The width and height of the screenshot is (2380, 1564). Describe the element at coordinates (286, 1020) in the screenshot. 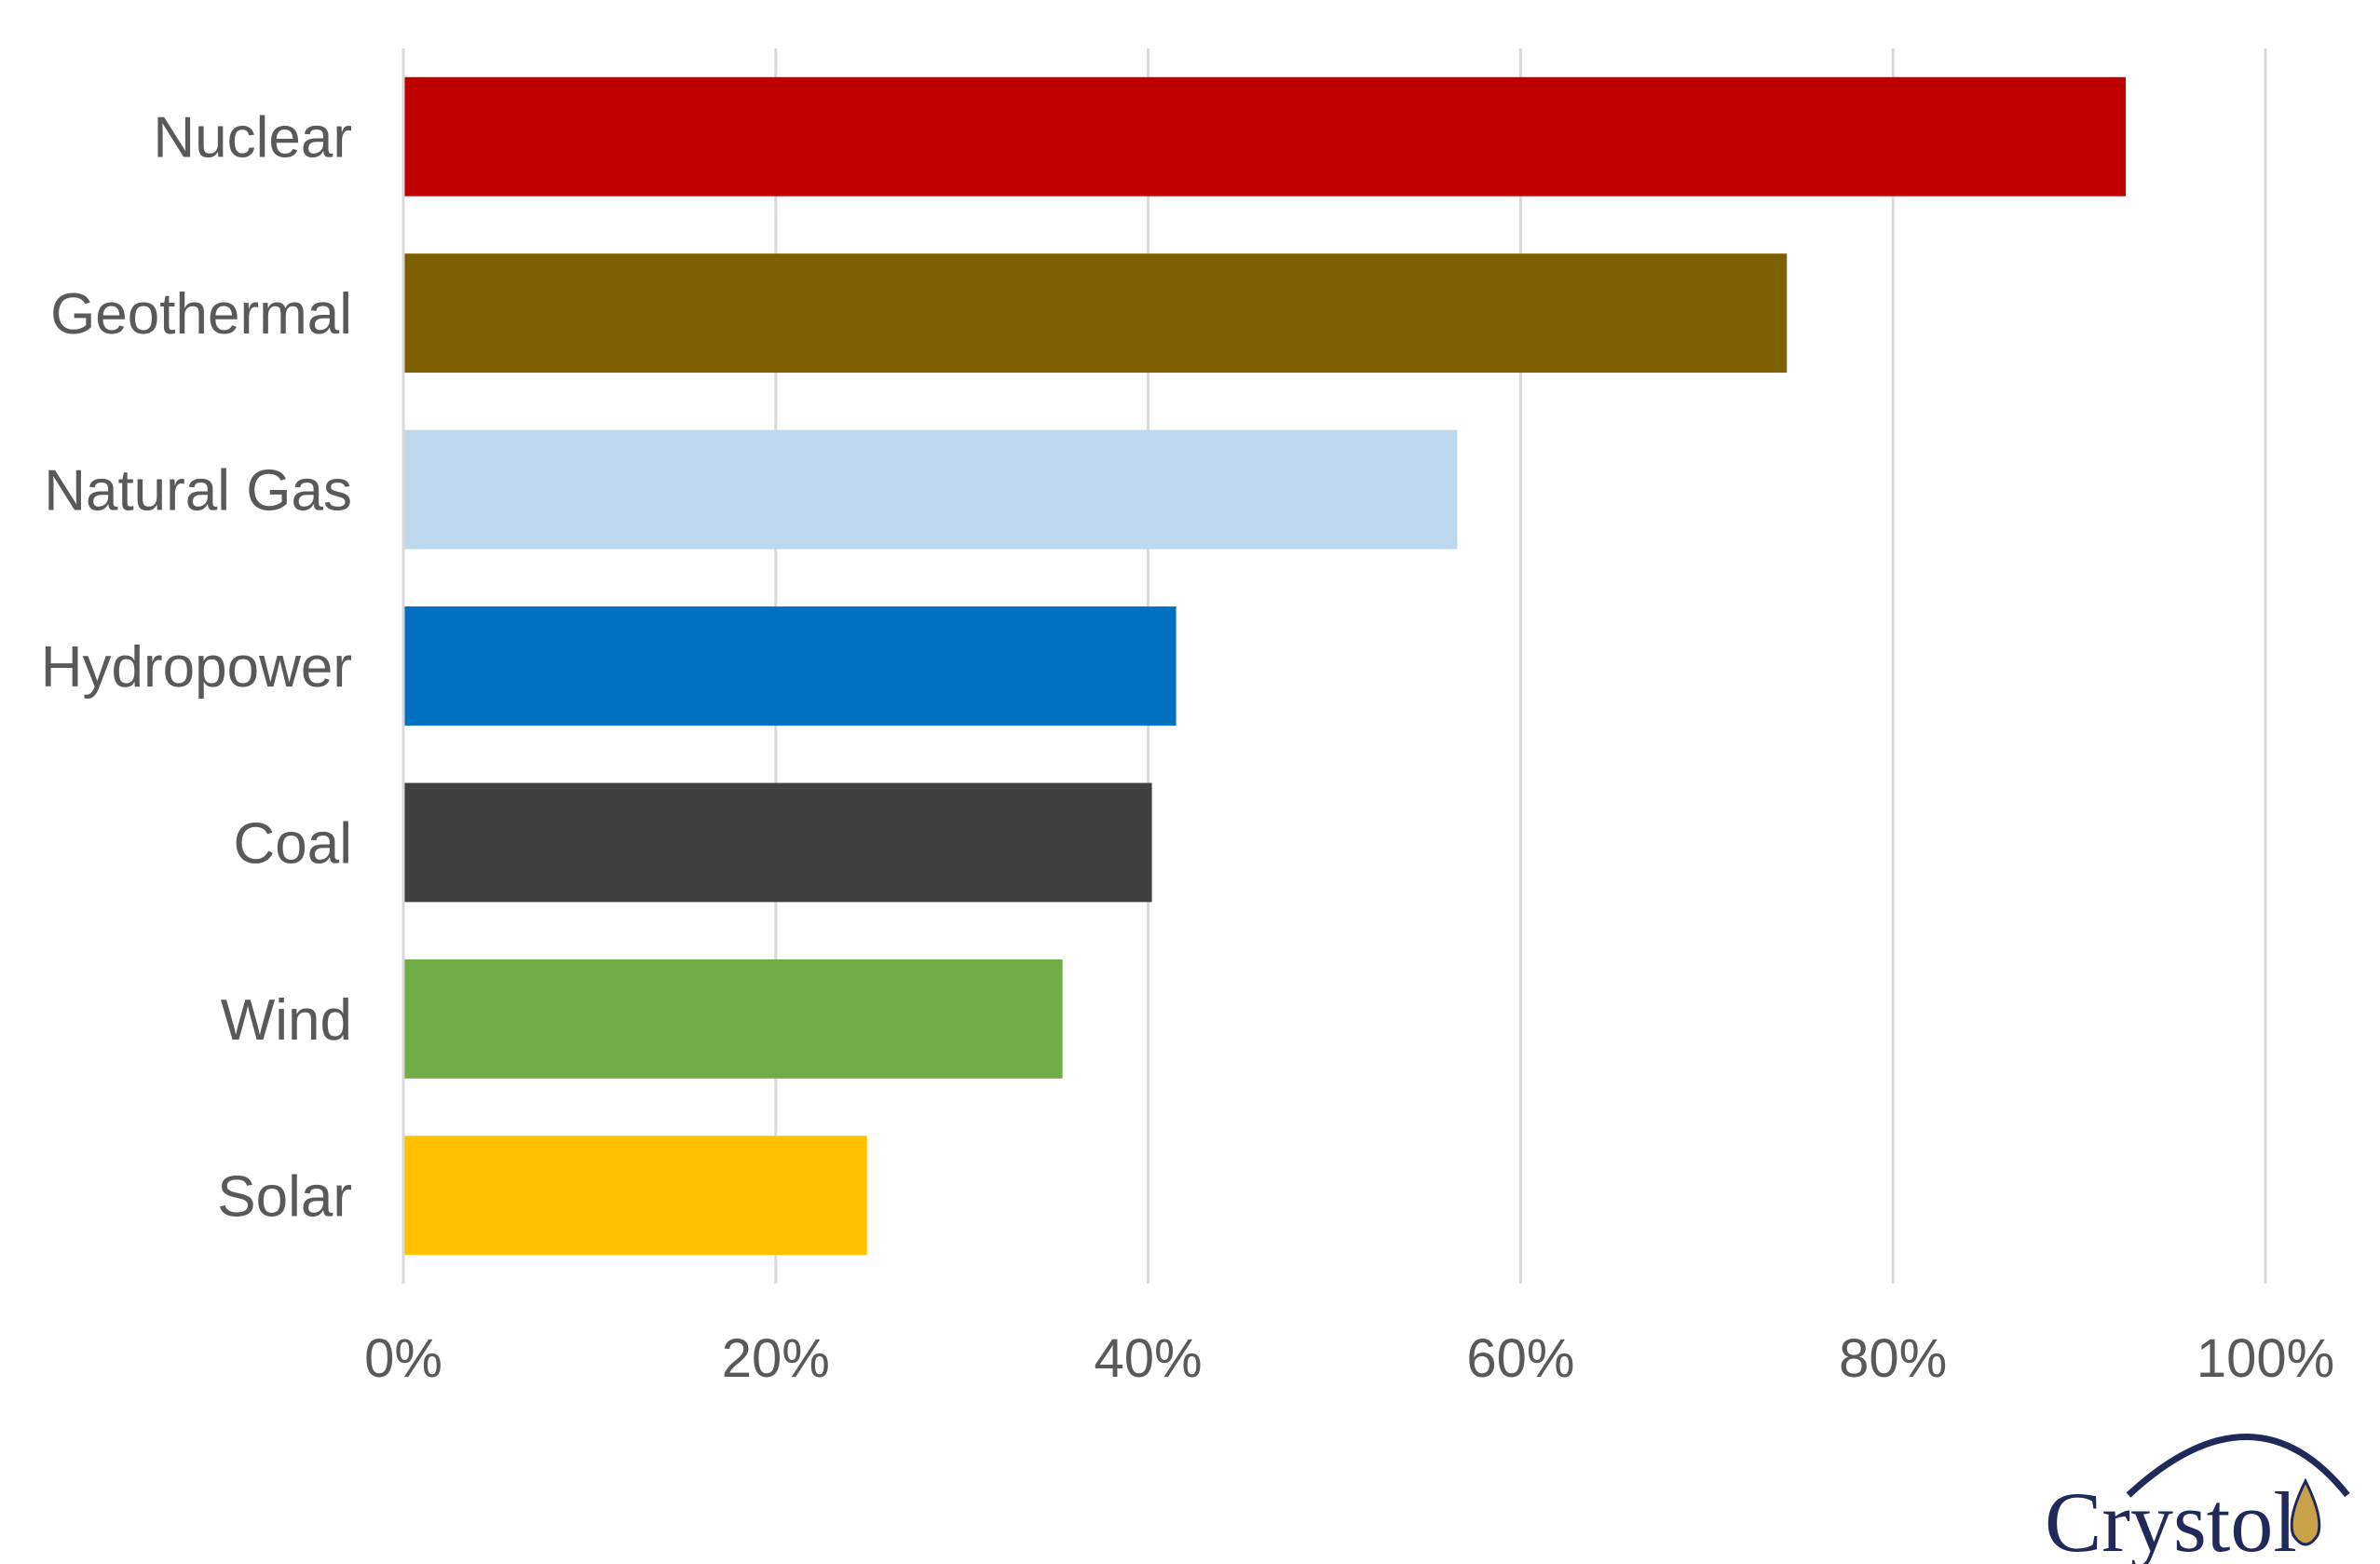

I see `category-label: Wind` at that location.